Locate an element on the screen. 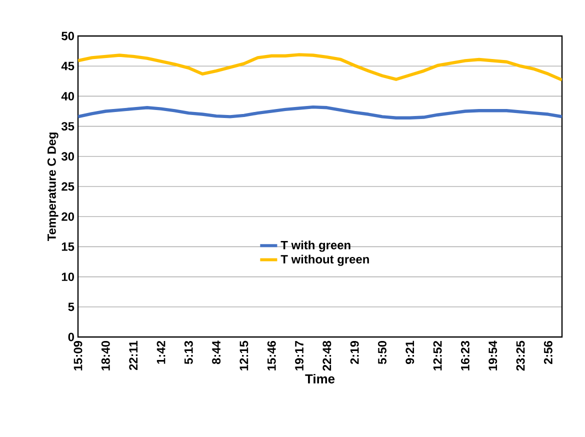 Image resolution: width=585 pixels, height=437 pixels. y-tick-label: 30 is located at coordinates (67, 156).